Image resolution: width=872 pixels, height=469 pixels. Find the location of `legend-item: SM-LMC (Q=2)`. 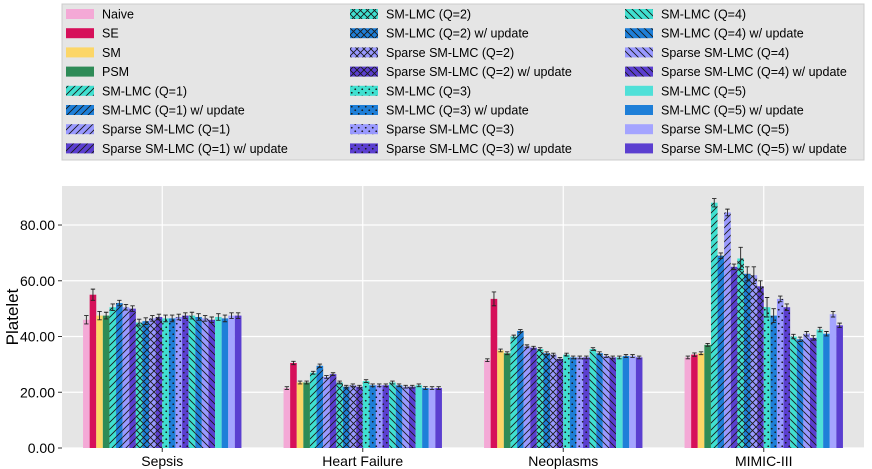

legend-item: SM-LMC (Q=2) is located at coordinates (410, 15).